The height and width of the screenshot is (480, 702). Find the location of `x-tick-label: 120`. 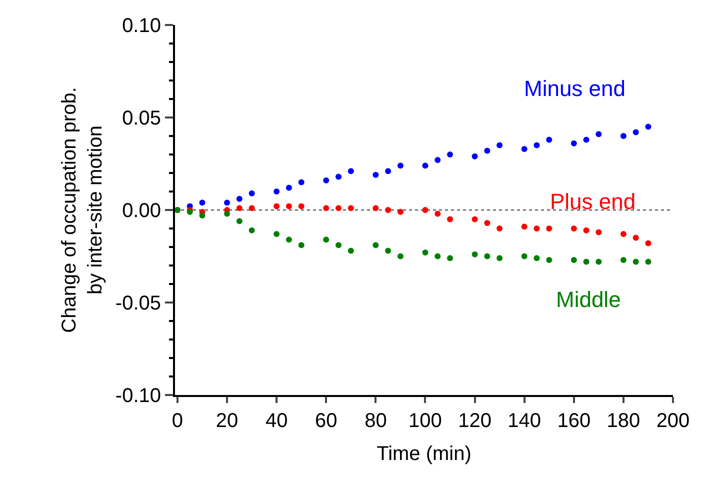

x-tick-label: 120 is located at coordinates (475, 421).